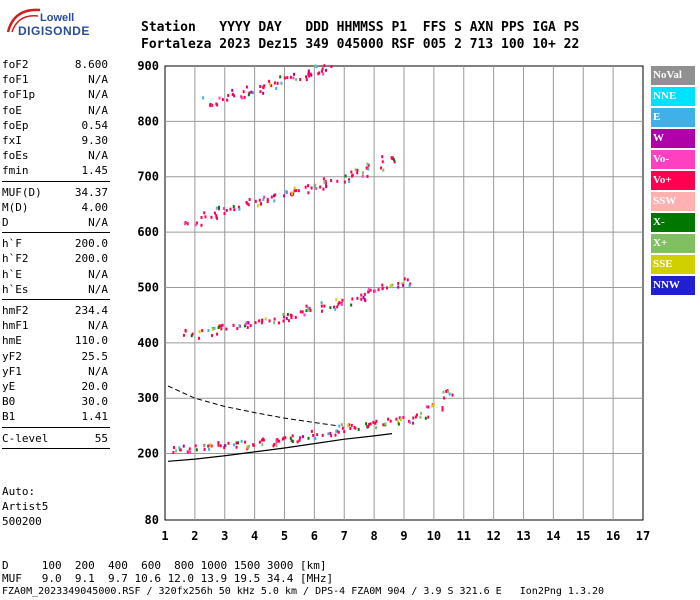 The width and height of the screenshot is (700, 600). What do you see at coordinates (164, 536) in the screenshot?
I see `x-tick-label: 1` at bounding box center [164, 536].